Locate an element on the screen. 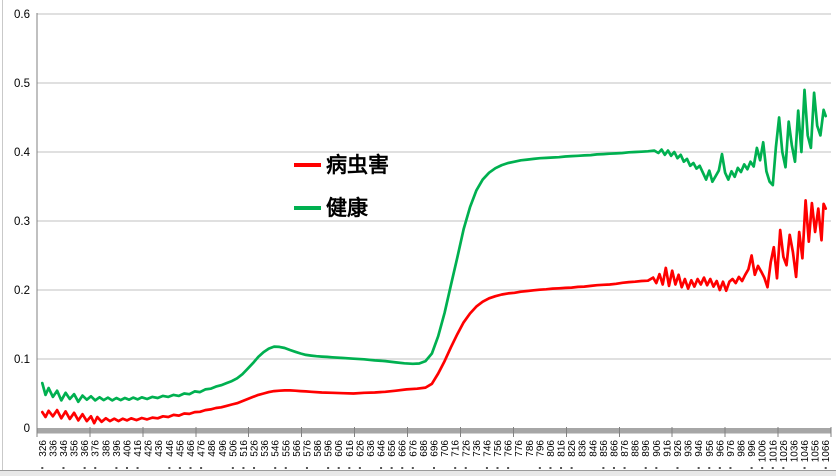 Image resolution: width=836 pixels, height=476 pixels. healthy-line-swatch is located at coordinates (307, 208).